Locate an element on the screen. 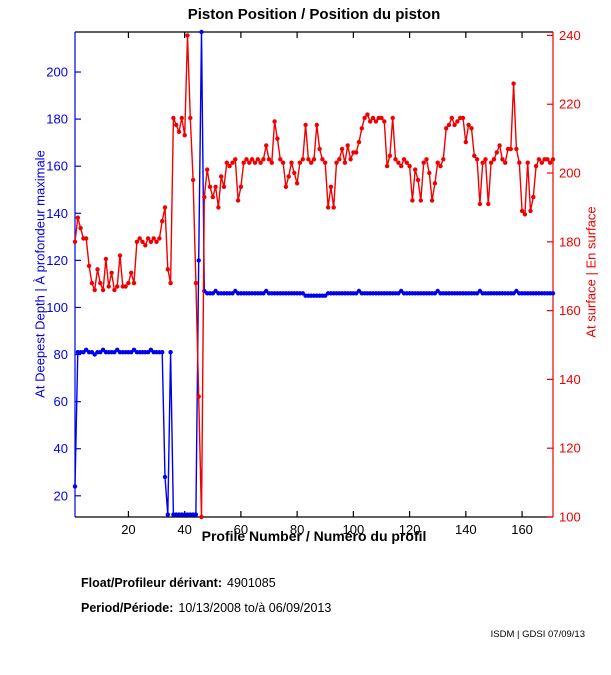 This screenshot has height=675, width=611. left-tick-label: 200 is located at coordinates (57, 72).